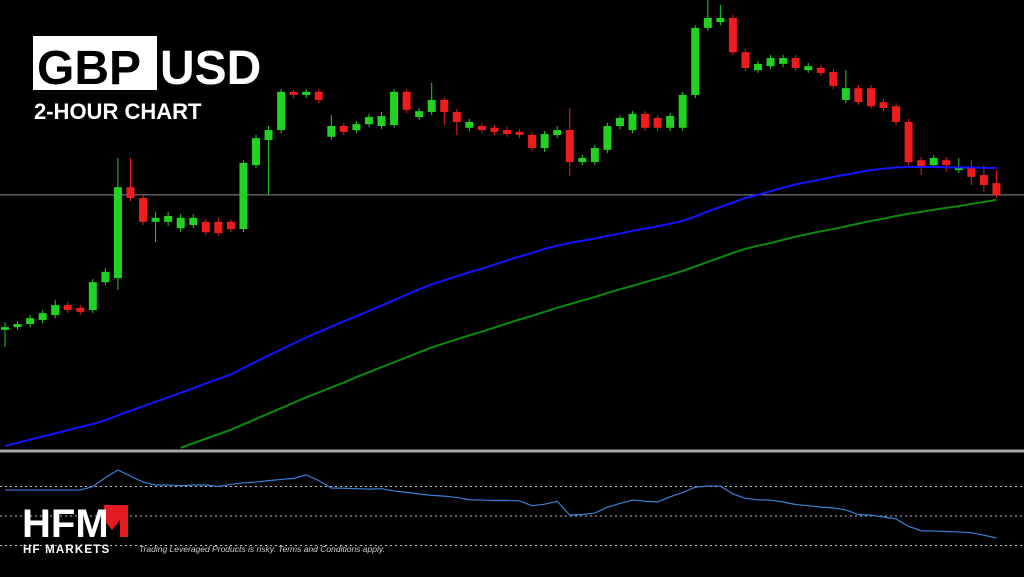  I want to click on logo-accent, so click(116, 521).